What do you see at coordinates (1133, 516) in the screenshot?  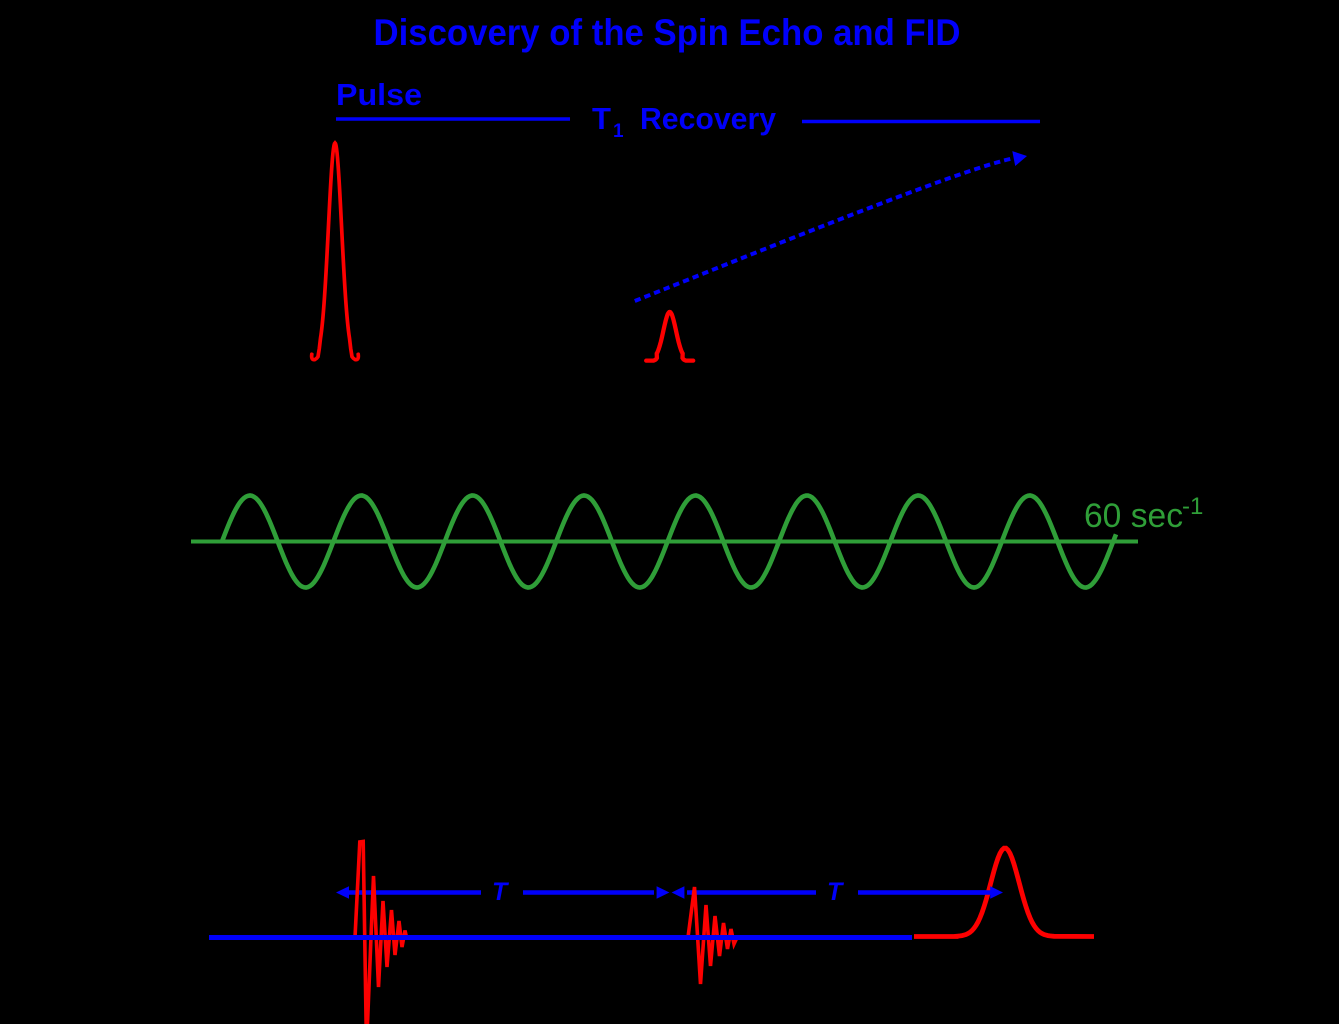 I see `svg-text: 60 sec` at bounding box center [1133, 516].